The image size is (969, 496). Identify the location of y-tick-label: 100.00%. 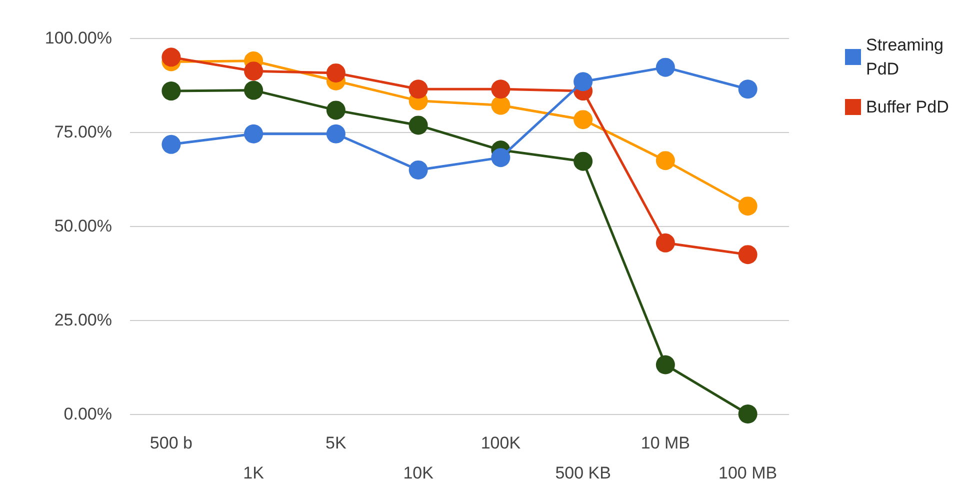
(78, 38).